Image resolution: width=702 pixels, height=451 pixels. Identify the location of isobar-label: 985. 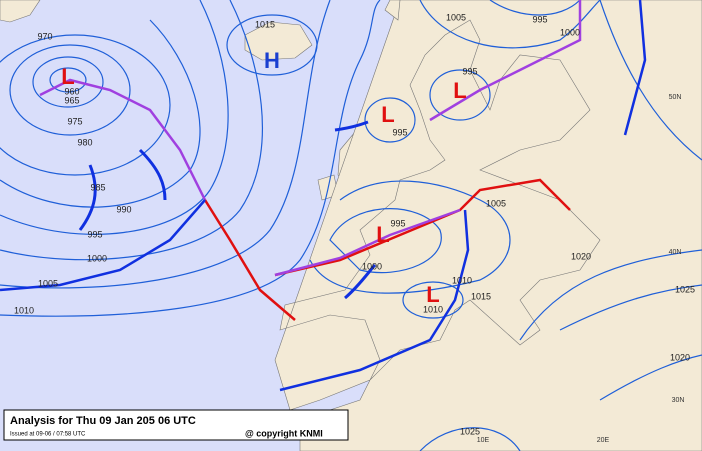
(97, 187).